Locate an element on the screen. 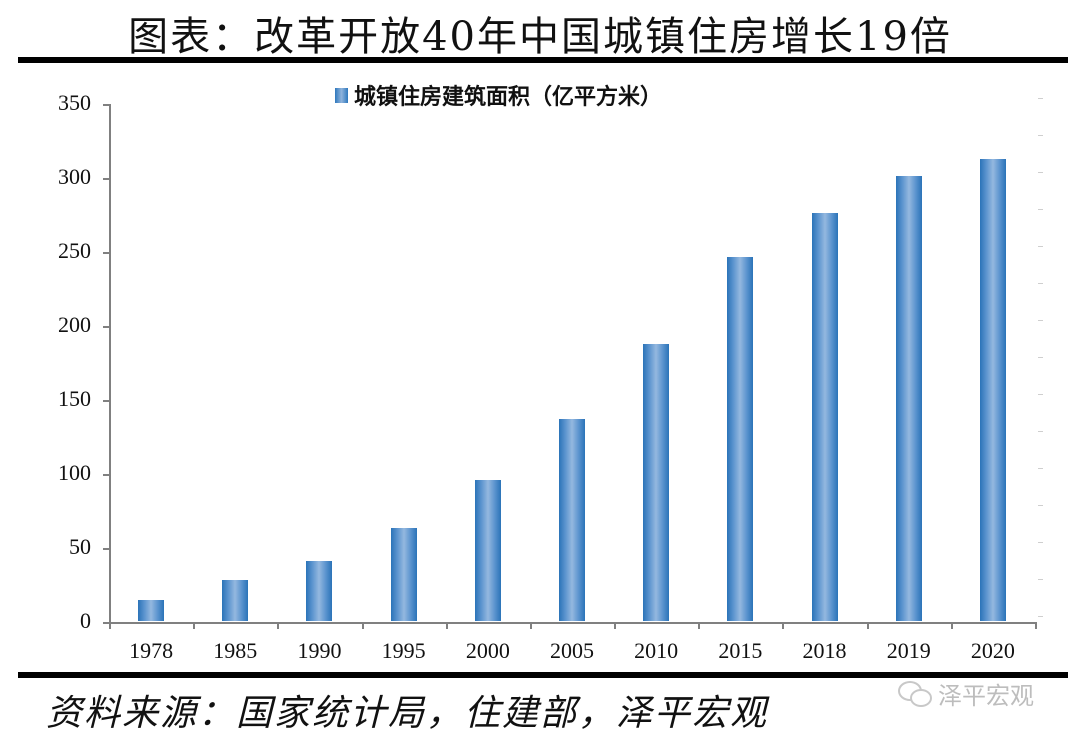  footer-divider is located at coordinates (543, 675).